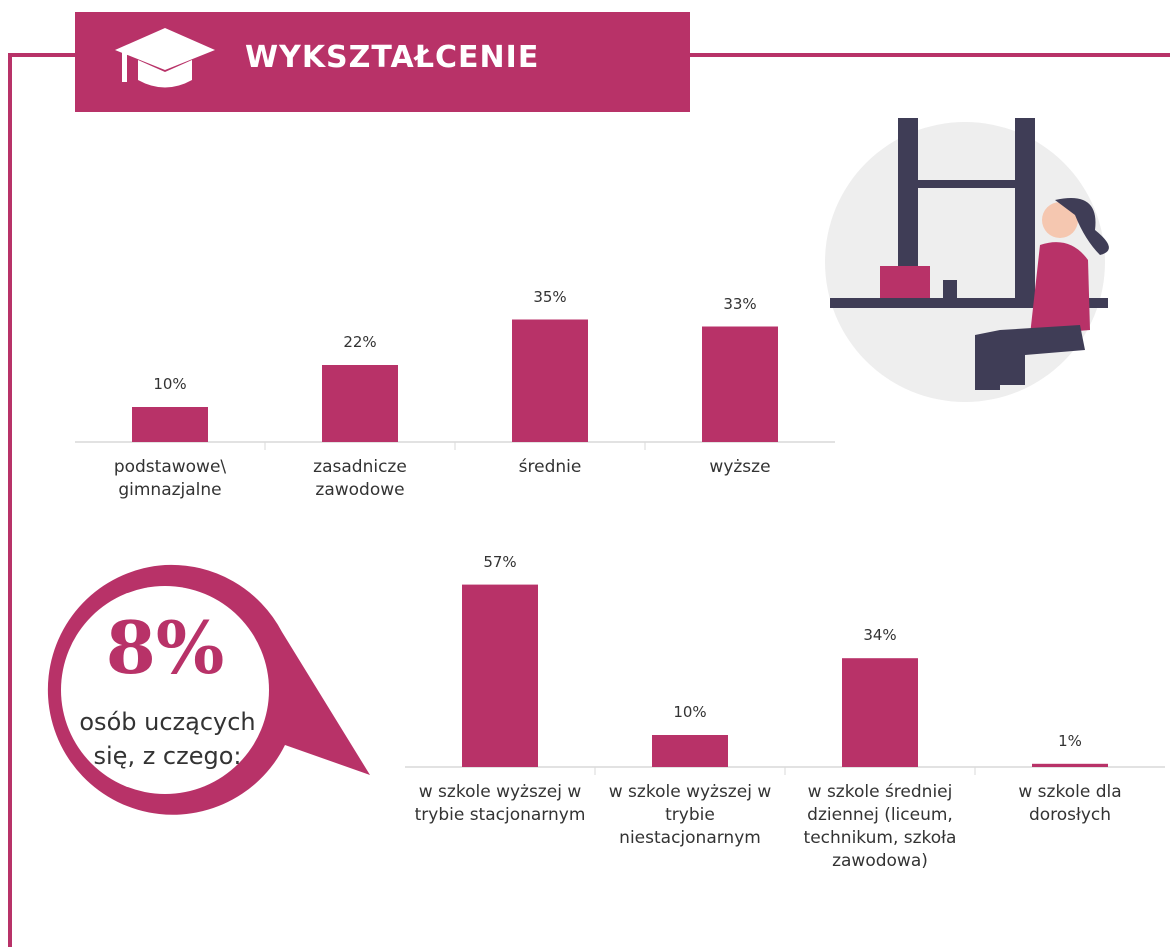  I want to click on category-label: w szkole wyższej w trybie stacjonarnym, so click(500, 803).